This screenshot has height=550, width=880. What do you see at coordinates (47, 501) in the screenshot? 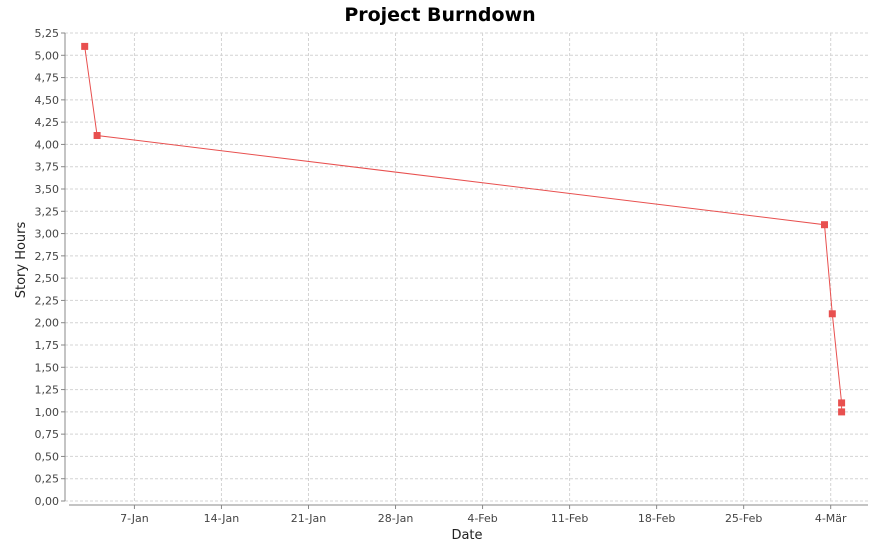
I see `y-tick-label: 0,00` at bounding box center [47, 501].